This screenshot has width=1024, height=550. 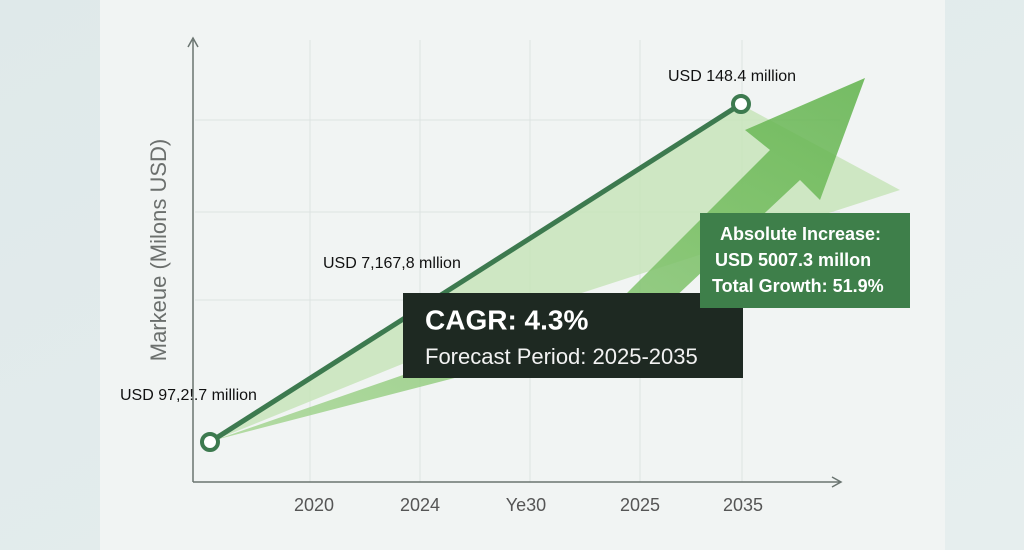 What do you see at coordinates (188, 395) in the screenshot?
I see `point-label: USD 97,2!.7 million` at bounding box center [188, 395].